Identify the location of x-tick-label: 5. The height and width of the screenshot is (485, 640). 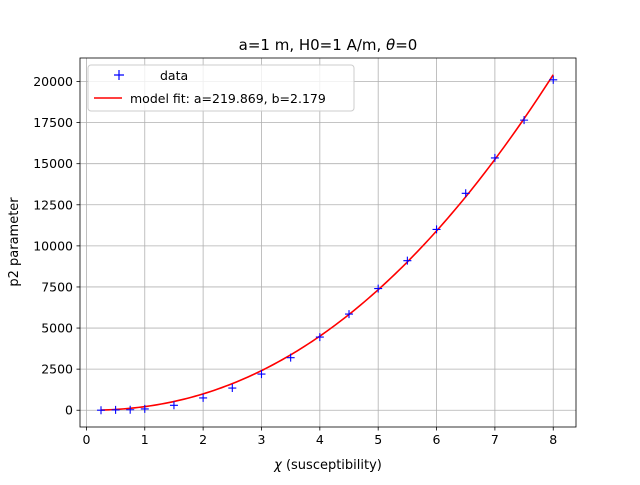
(378, 439).